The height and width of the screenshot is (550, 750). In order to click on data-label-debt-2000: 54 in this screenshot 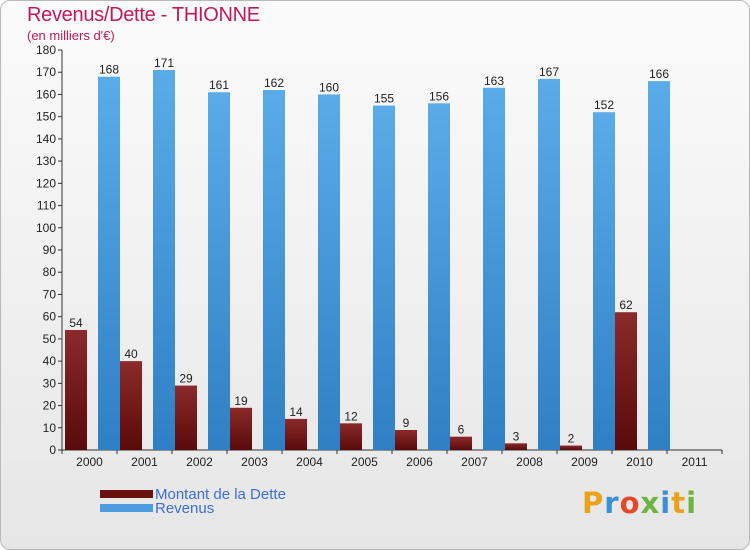, I will do `click(76, 323)`.